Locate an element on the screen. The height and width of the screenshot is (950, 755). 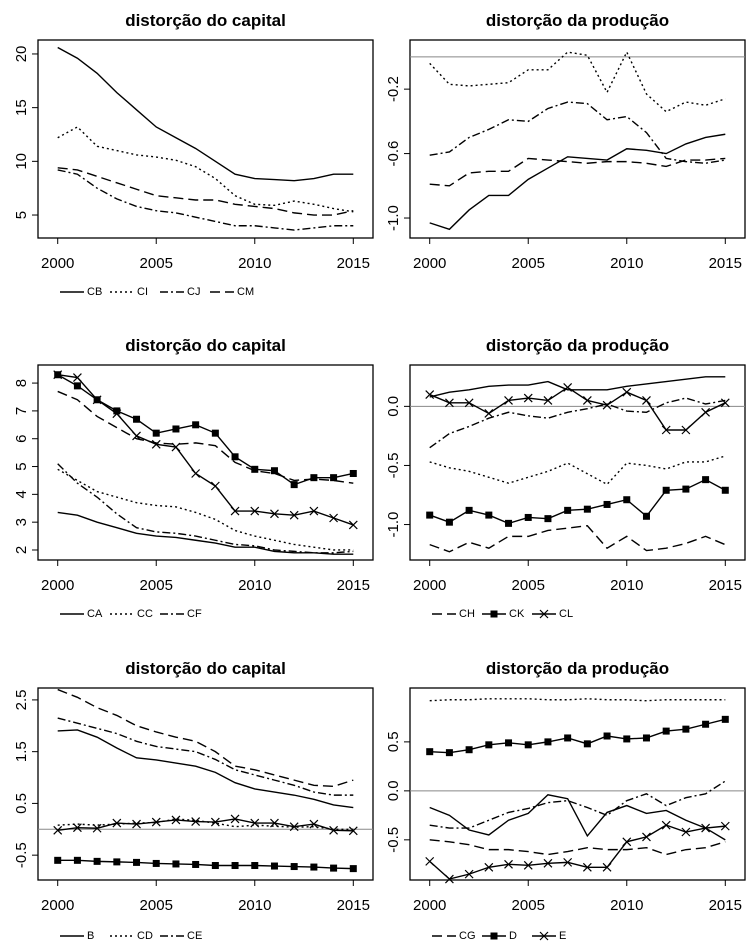
legend-label: CJ is located at coordinates (193, 292).